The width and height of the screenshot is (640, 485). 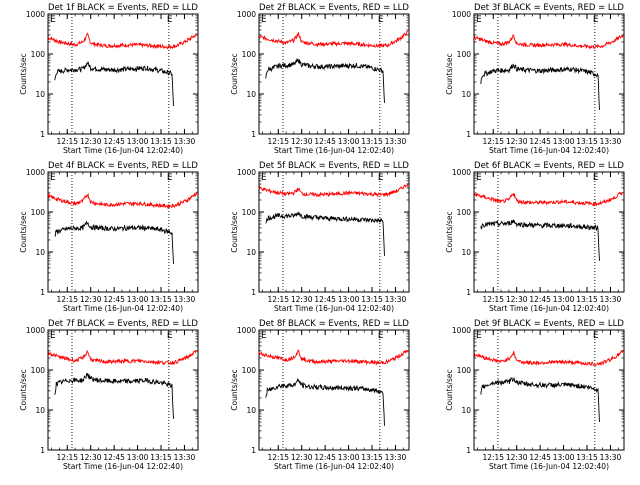 What do you see at coordinates (123, 8) in the screenshot?
I see `panel-title: Det 1f BLACK = Events, RED = LLD` at bounding box center [123, 8].